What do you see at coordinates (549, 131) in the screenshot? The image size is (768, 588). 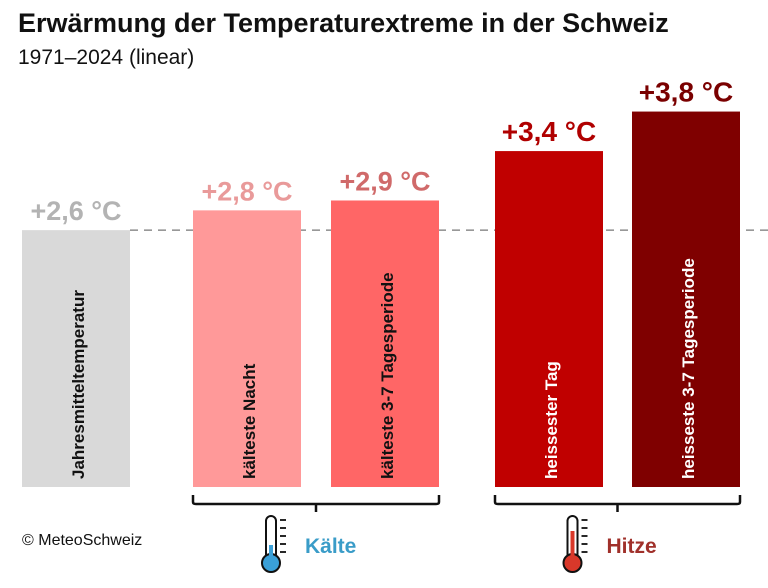 I see `data-label: +3,4 °C` at bounding box center [549, 131].